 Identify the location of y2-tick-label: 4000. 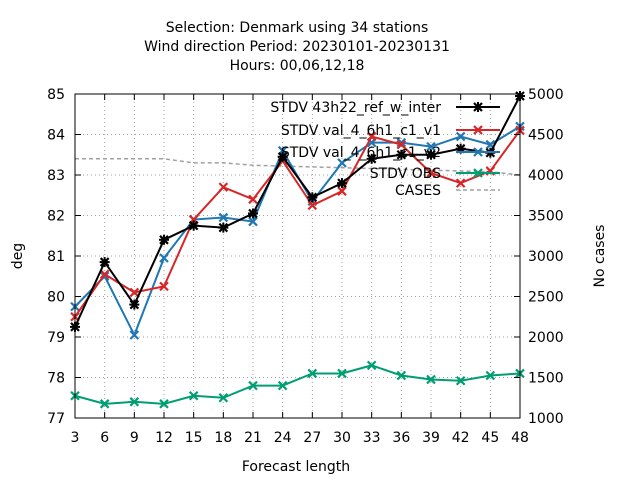
(546, 176).